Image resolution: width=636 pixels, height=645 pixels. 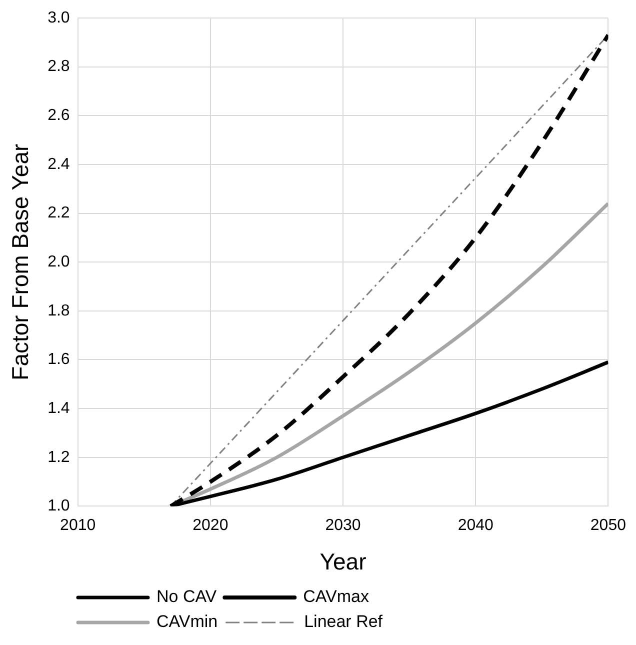 What do you see at coordinates (59, 17) in the screenshot?
I see `y-tick-label: 3.0` at bounding box center [59, 17].